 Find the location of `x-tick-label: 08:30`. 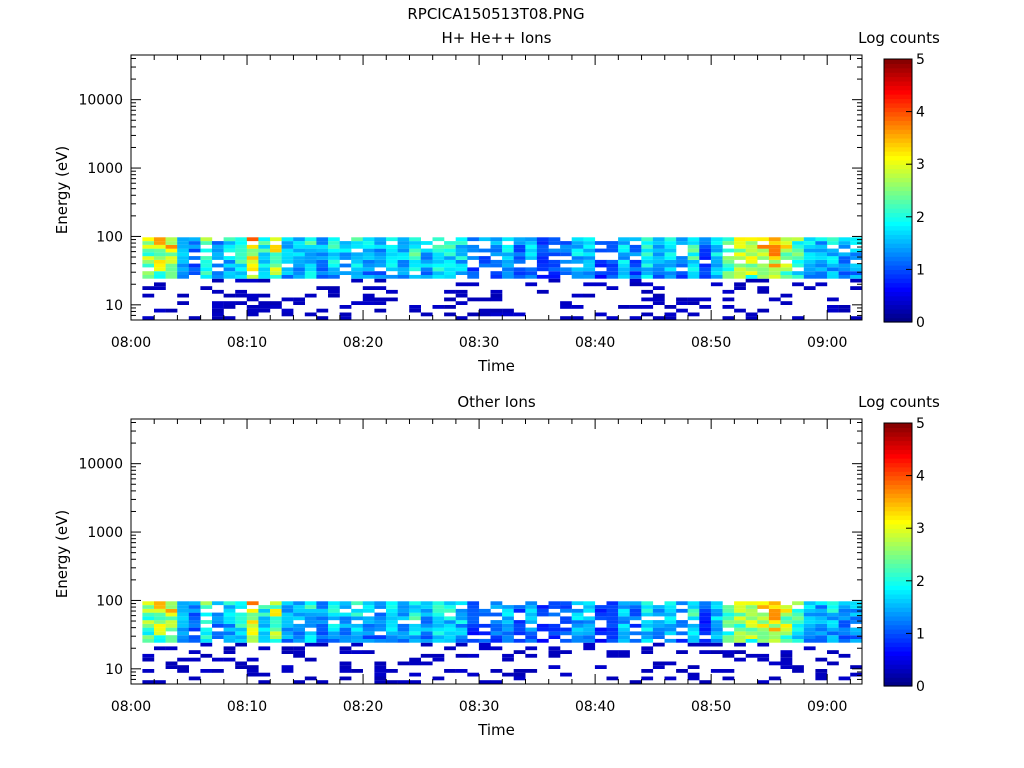

x-tick-label: 08:30 is located at coordinates (479, 343).